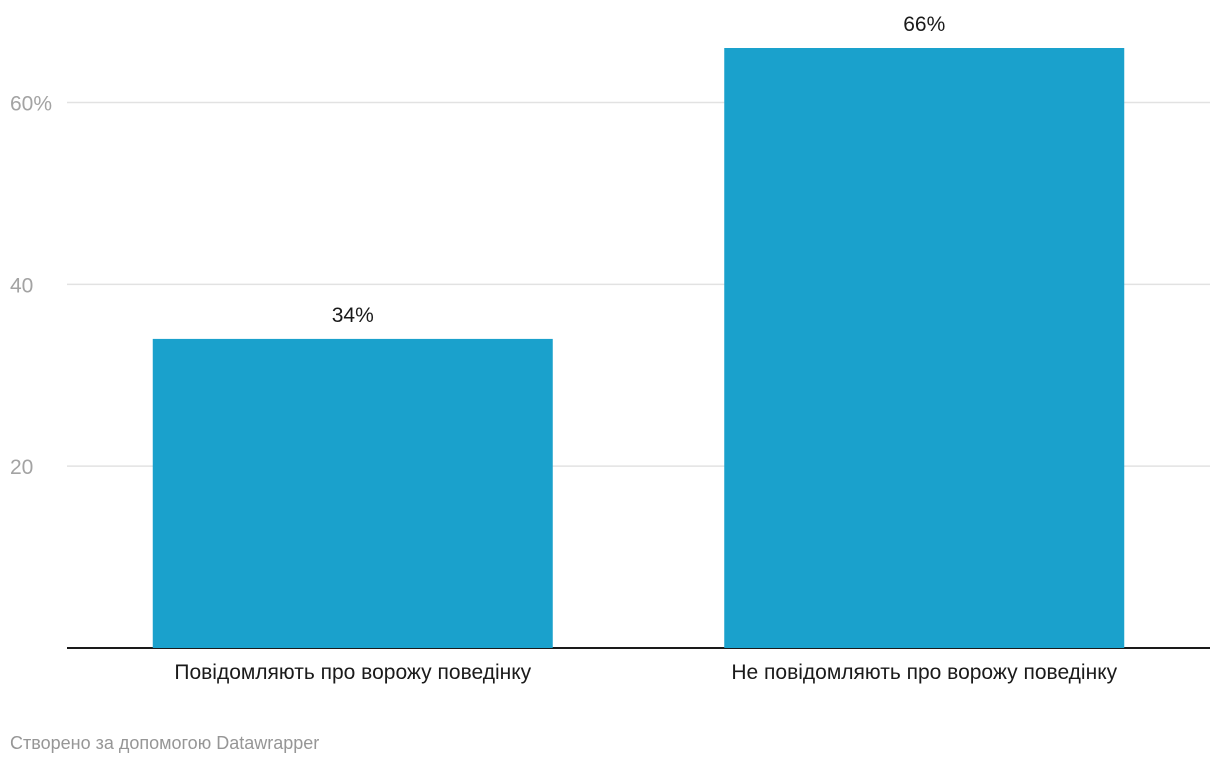  Describe the element at coordinates (21, 467) in the screenshot. I see `y-tick-label: 20` at that location.